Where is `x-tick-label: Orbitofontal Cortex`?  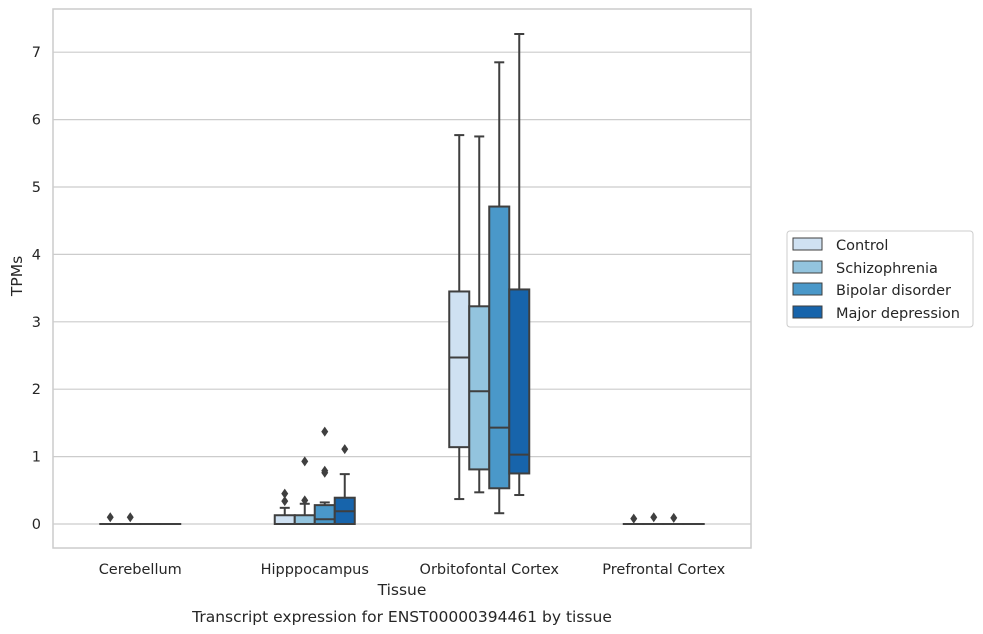 x-tick-label: Orbitofontal Cortex is located at coordinates (490, 570).